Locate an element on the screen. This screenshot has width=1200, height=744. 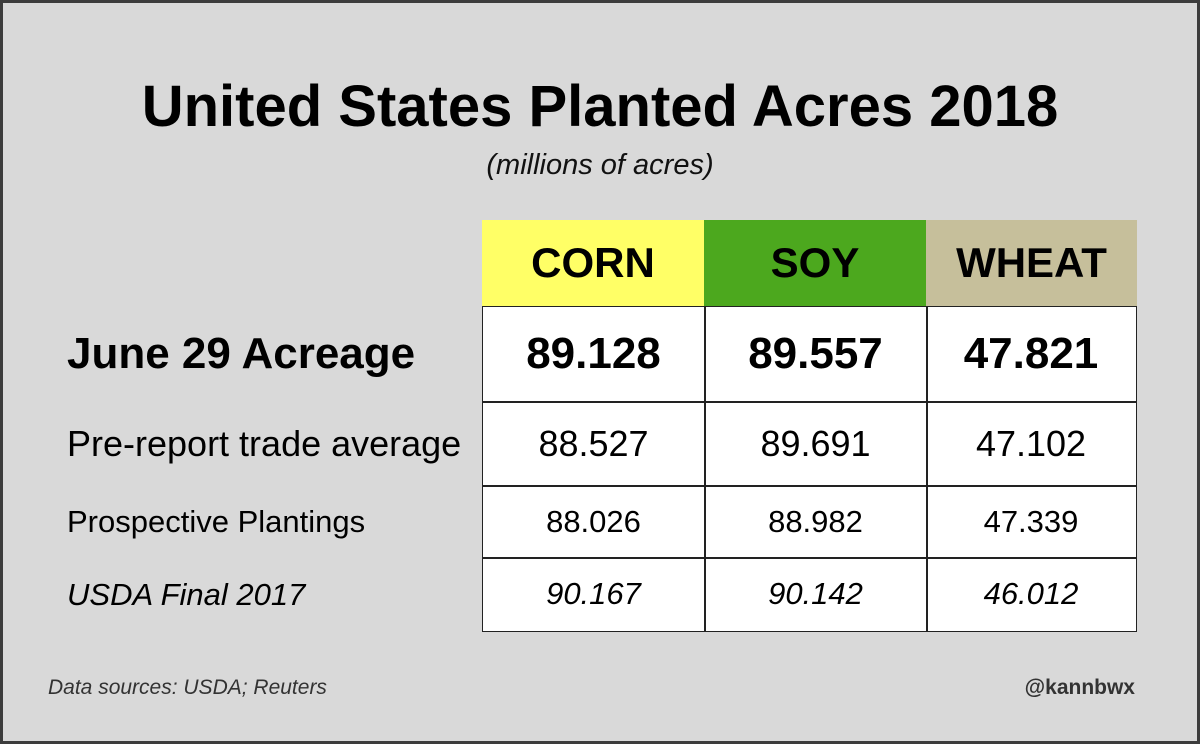
cell-final2017-soy: 90.142 is located at coordinates (815, 593).